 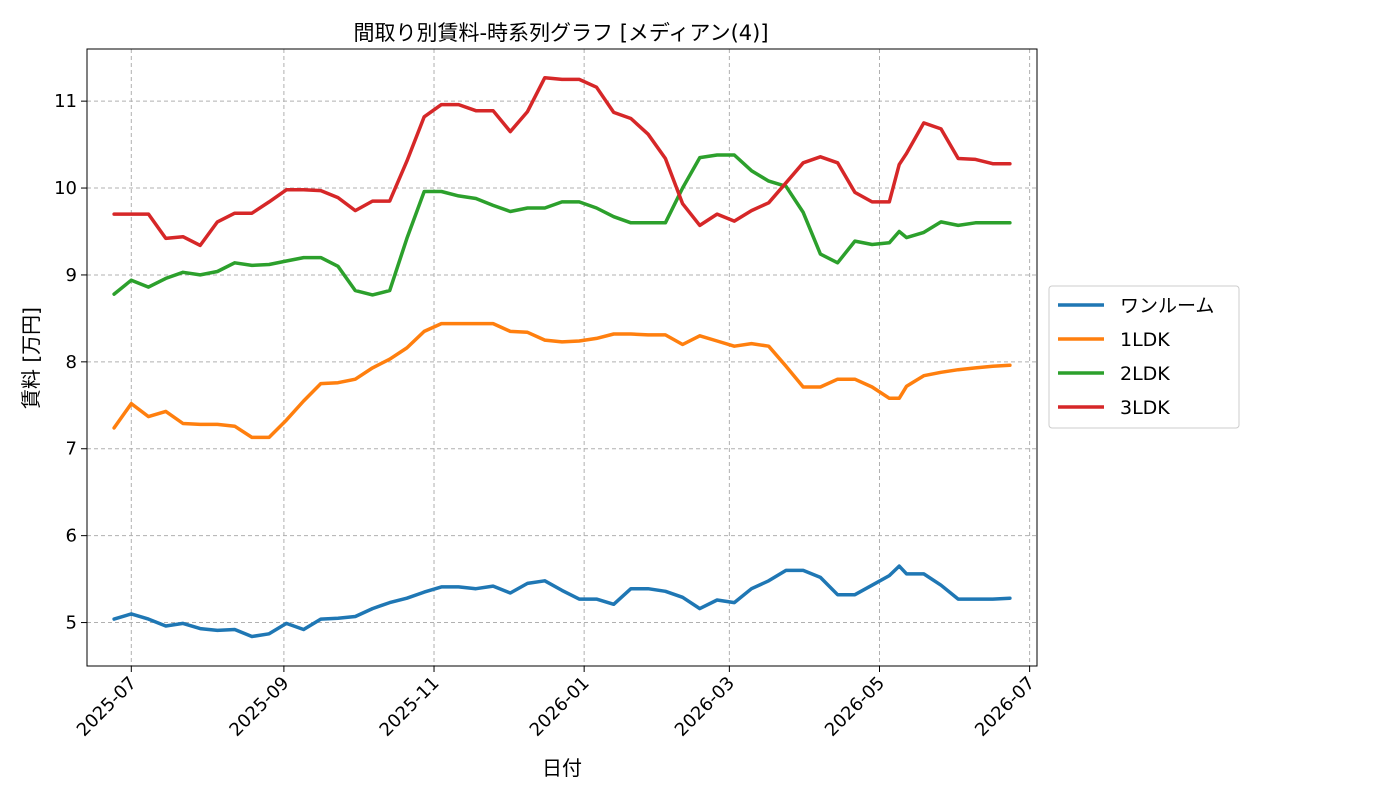 What do you see at coordinates (71, 536) in the screenshot?
I see `y-tick-label: 6` at bounding box center [71, 536].